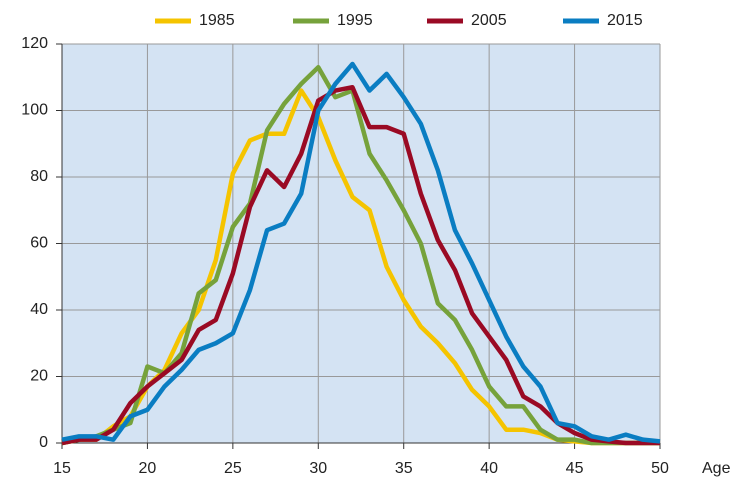 Image resolution: width=740 pixels, height=483 pixels. I want to click on x-tick-label: 35, so click(404, 468).